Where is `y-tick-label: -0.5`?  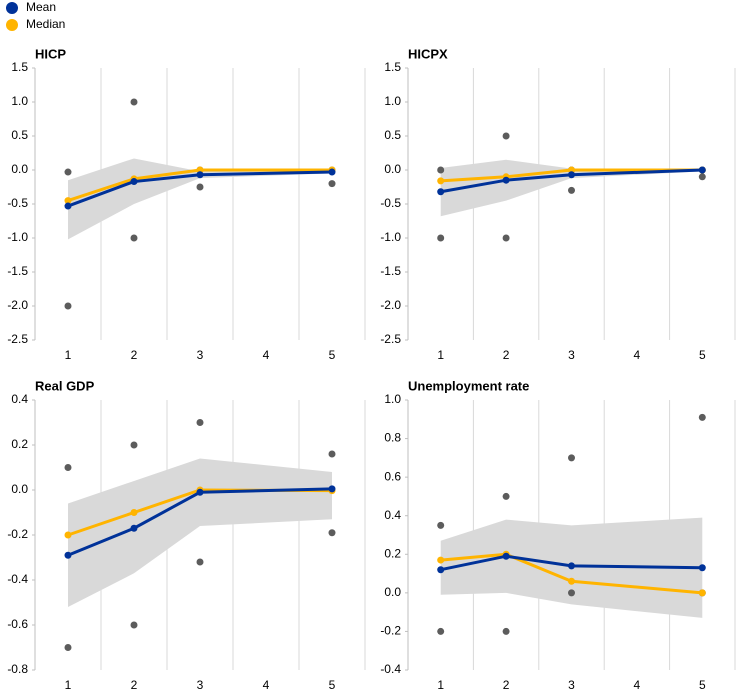
y-tick-label: -0.5 is located at coordinates (17, 203).